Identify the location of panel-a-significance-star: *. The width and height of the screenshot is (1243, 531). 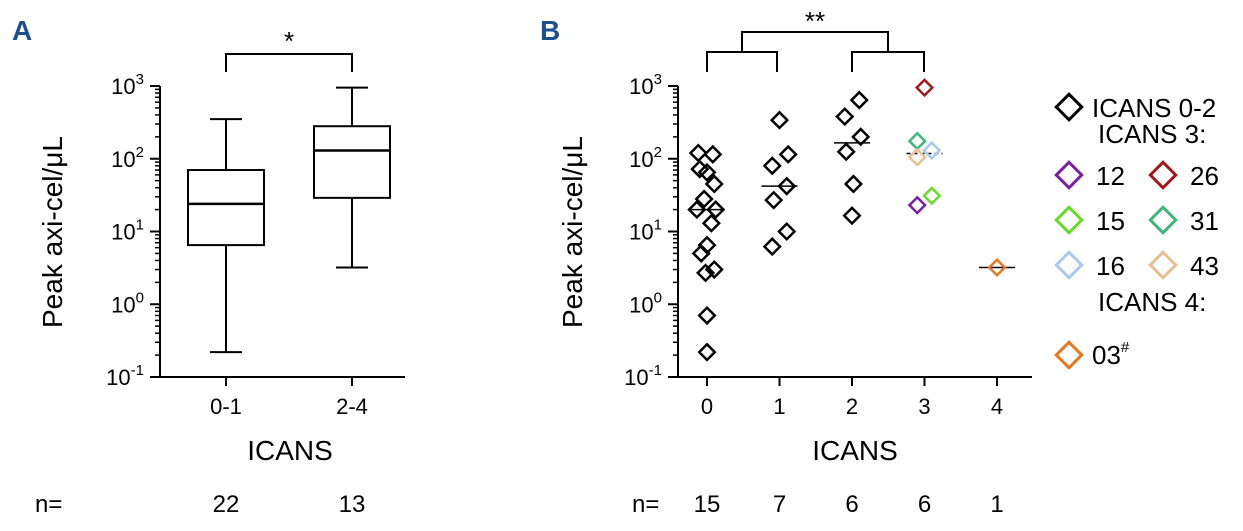
(289, 41).